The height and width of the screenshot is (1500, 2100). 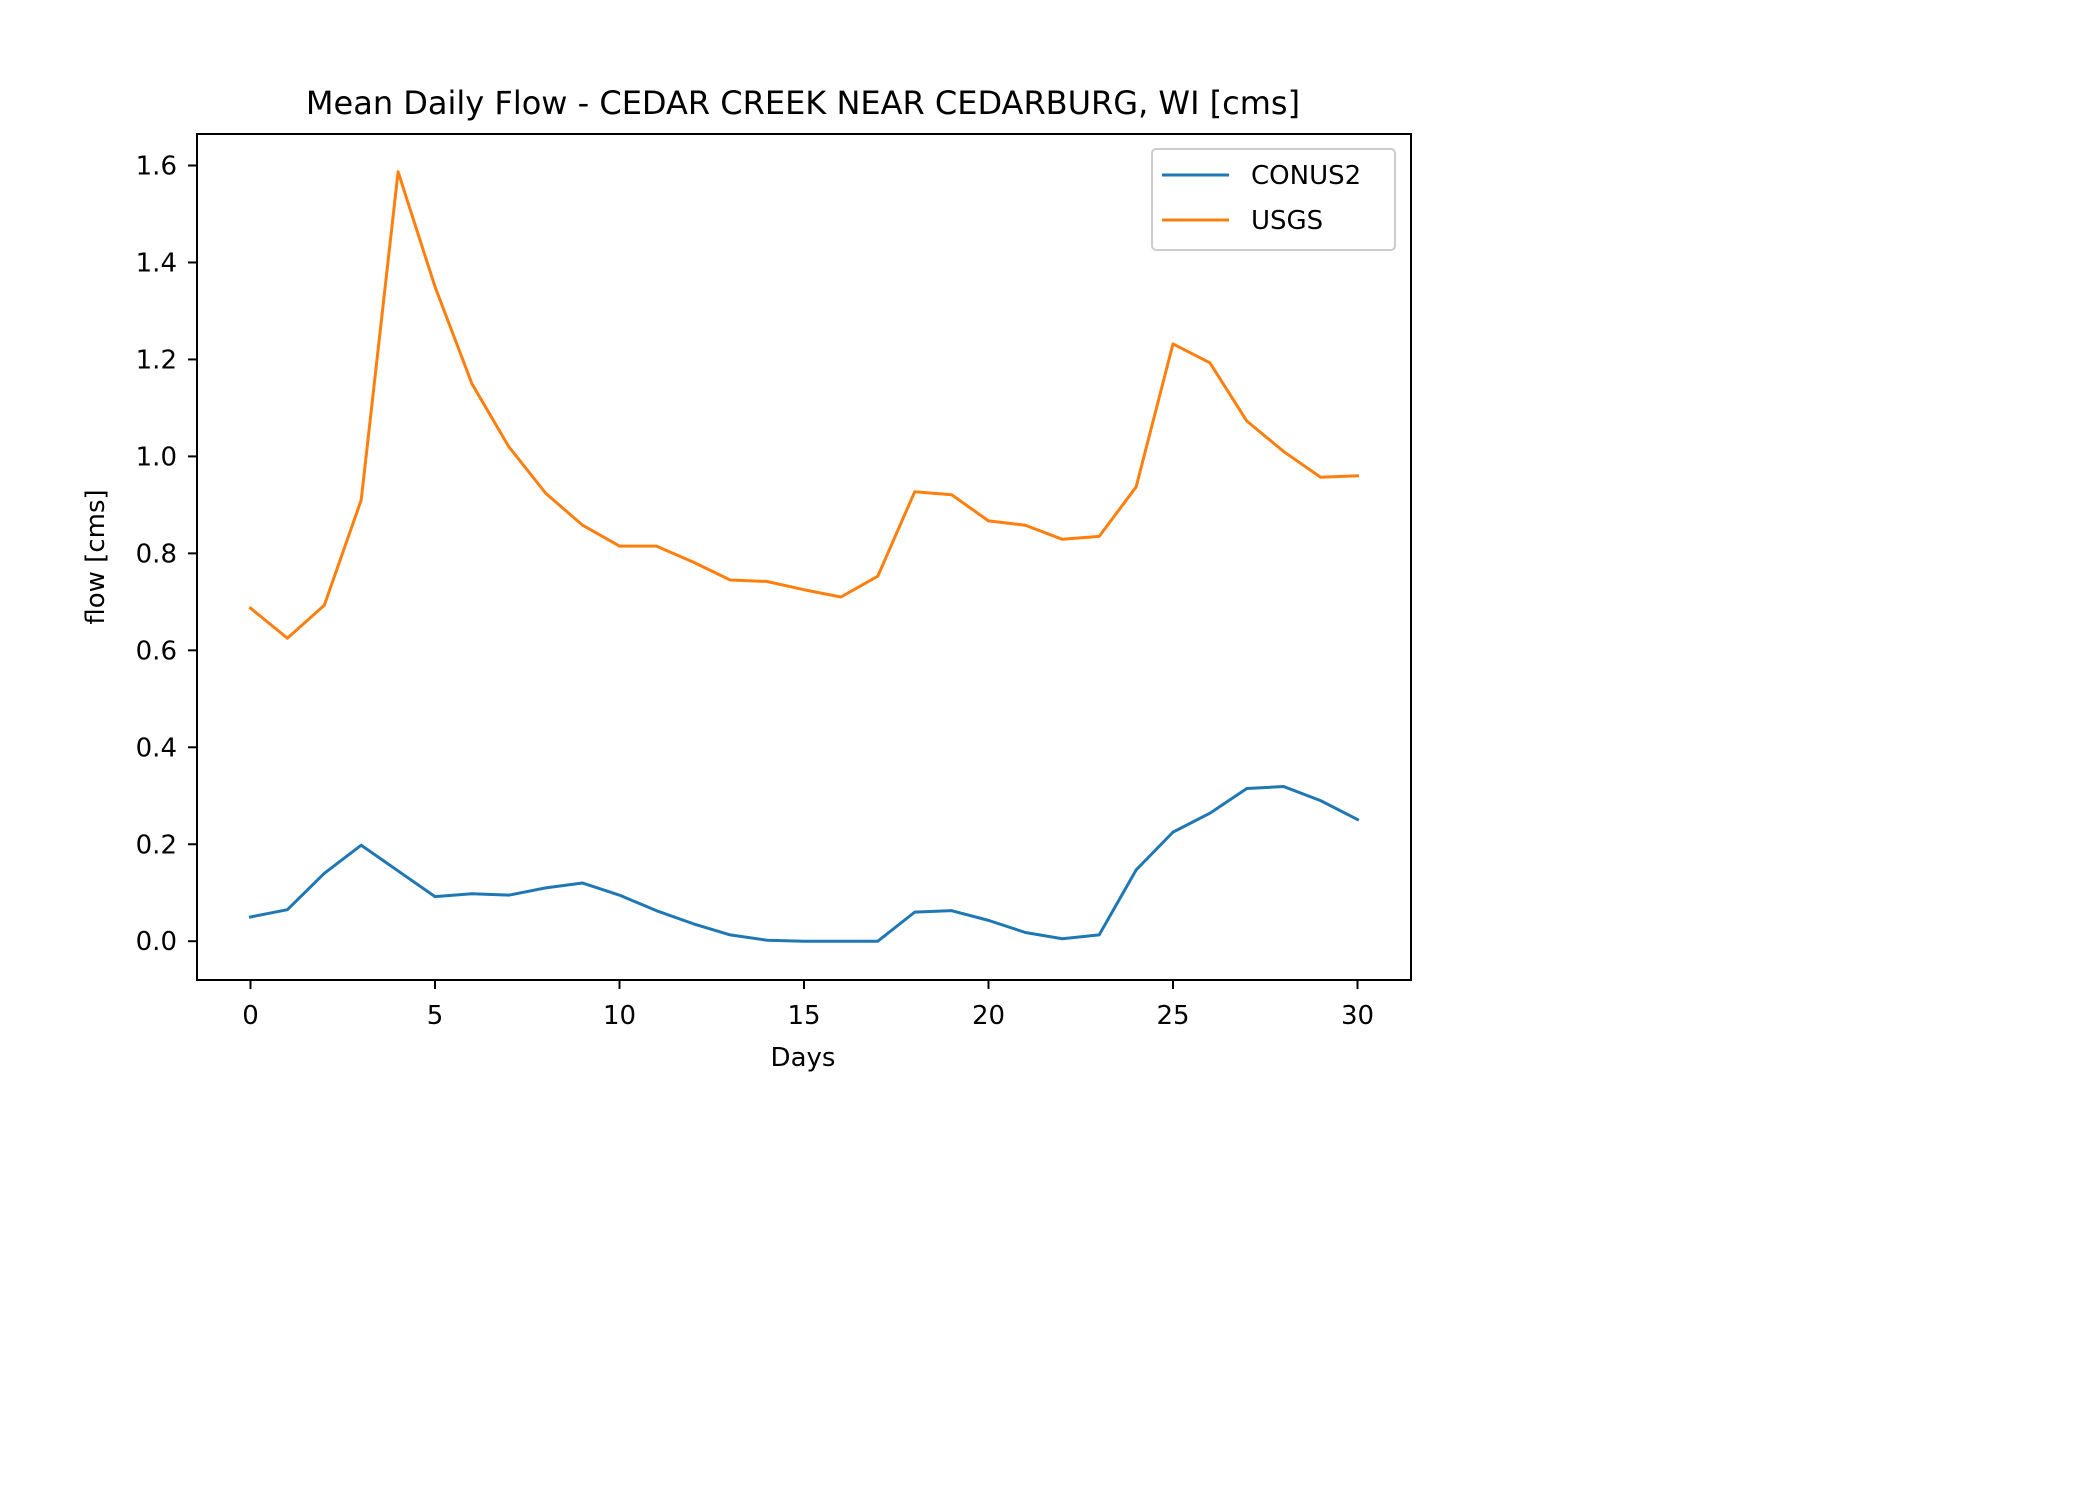 What do you see at coordinates (250, 1016) in the screenshot?
I see `x-tick-label: 0` at bounding box center [250, 1016].